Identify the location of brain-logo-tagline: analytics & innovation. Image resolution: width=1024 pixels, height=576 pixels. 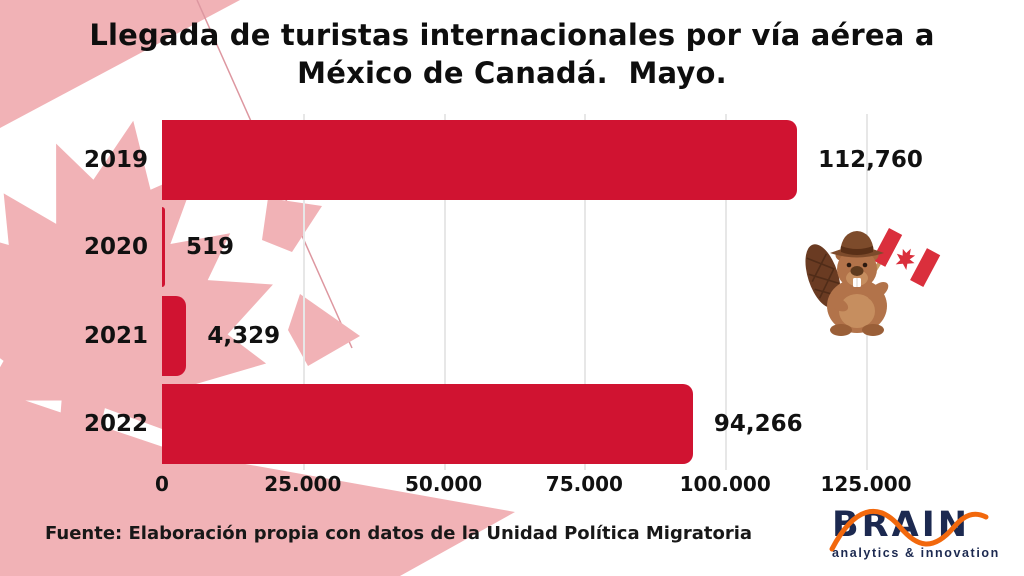
(916, 553).